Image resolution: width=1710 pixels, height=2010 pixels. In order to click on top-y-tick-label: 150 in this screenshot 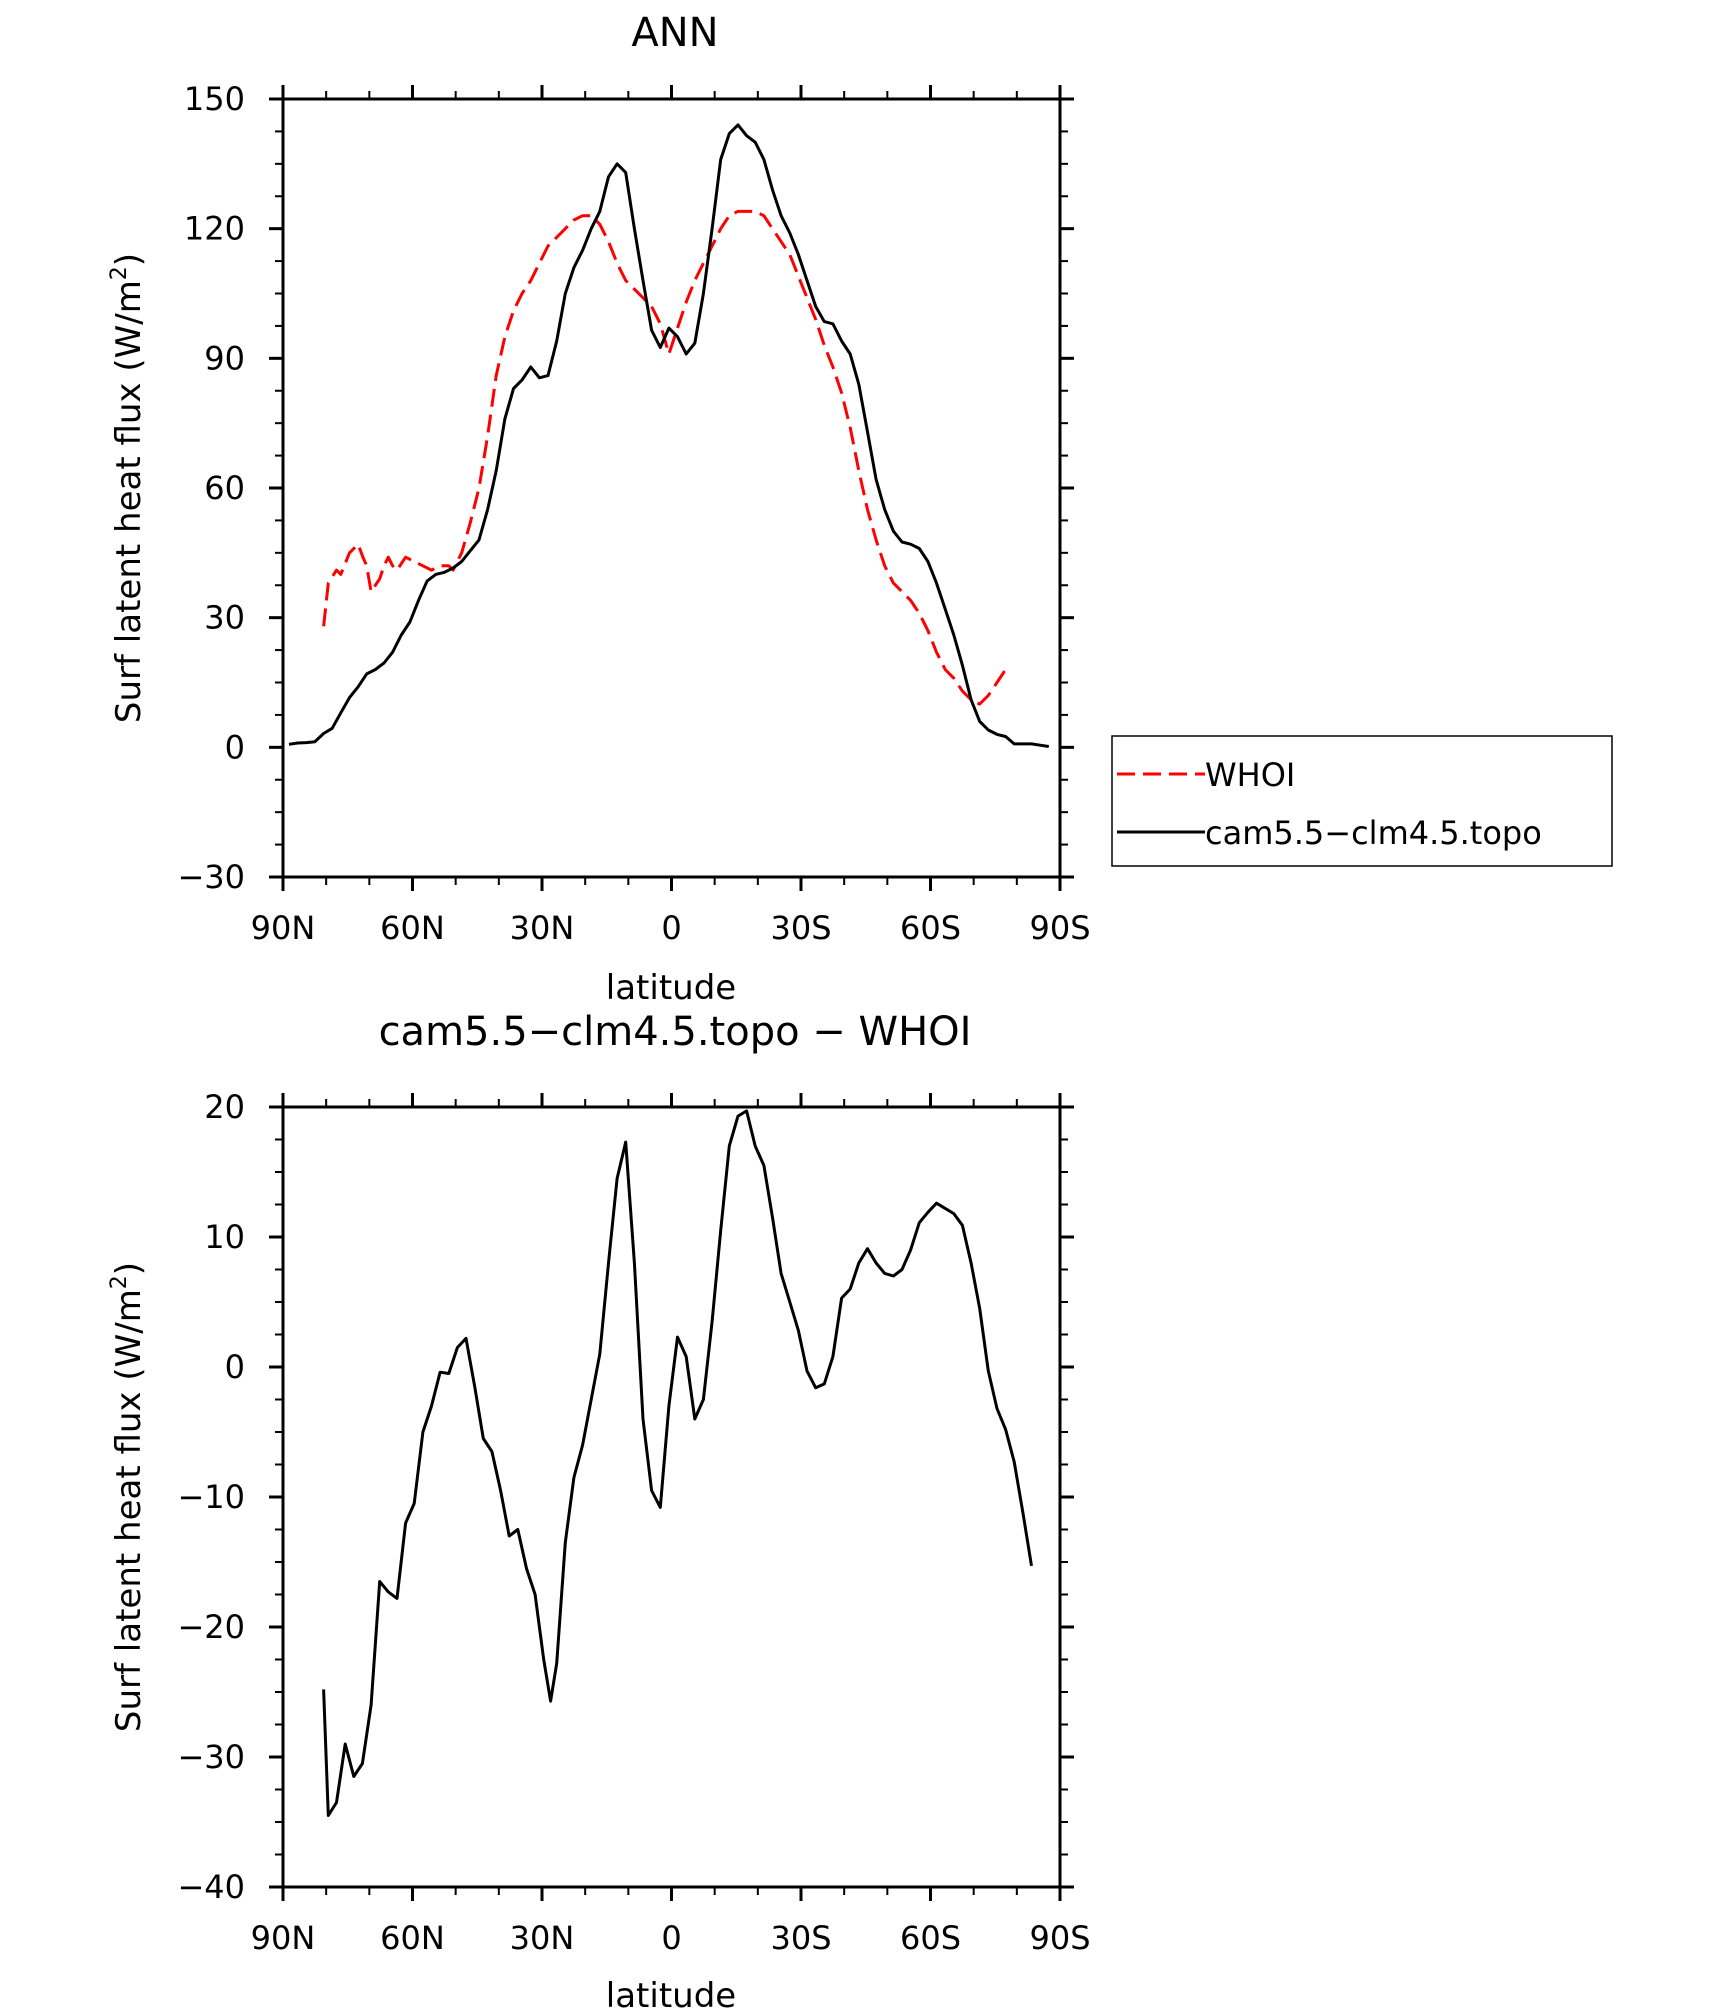, I will do `click(214, 99)`.